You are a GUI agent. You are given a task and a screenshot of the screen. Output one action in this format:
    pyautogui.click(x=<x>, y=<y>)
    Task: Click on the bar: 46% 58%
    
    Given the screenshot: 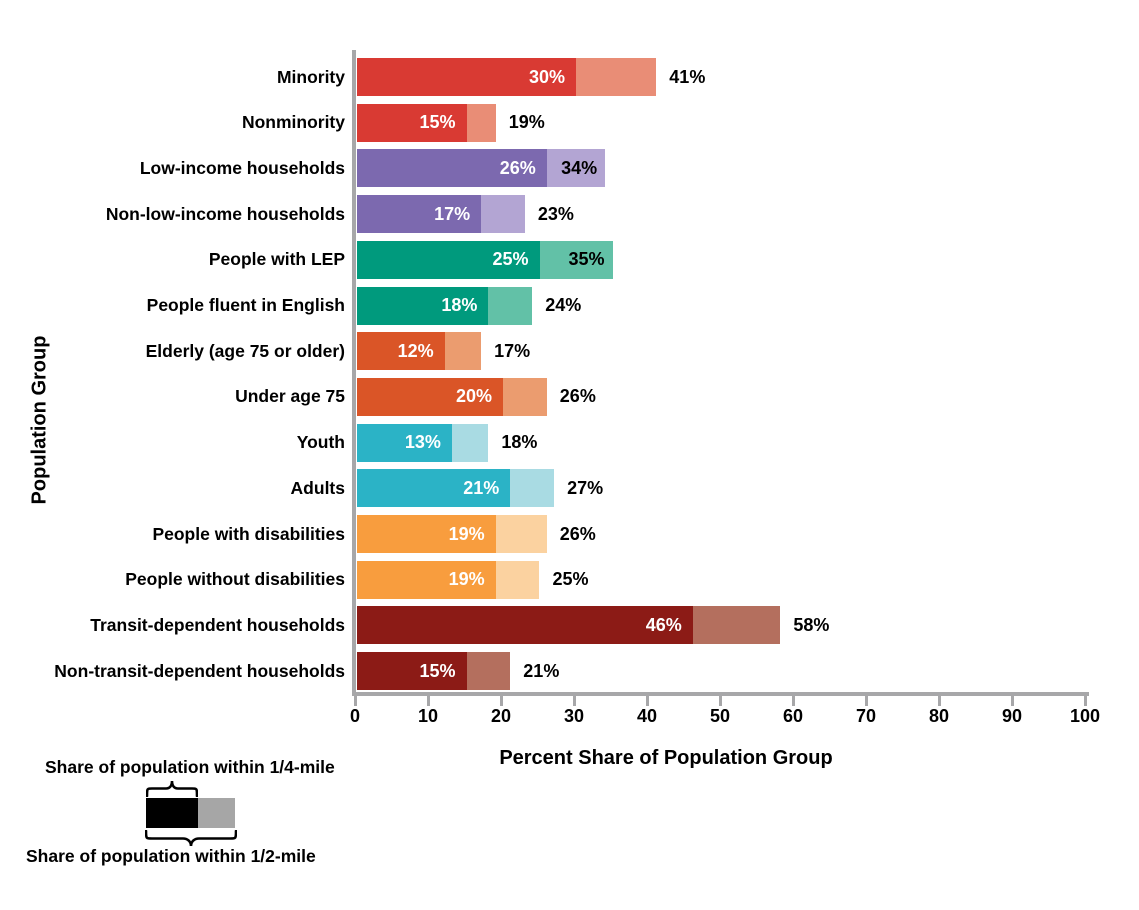 What is the action you would take?
    pyautogui.click(x=593, y=625)
    